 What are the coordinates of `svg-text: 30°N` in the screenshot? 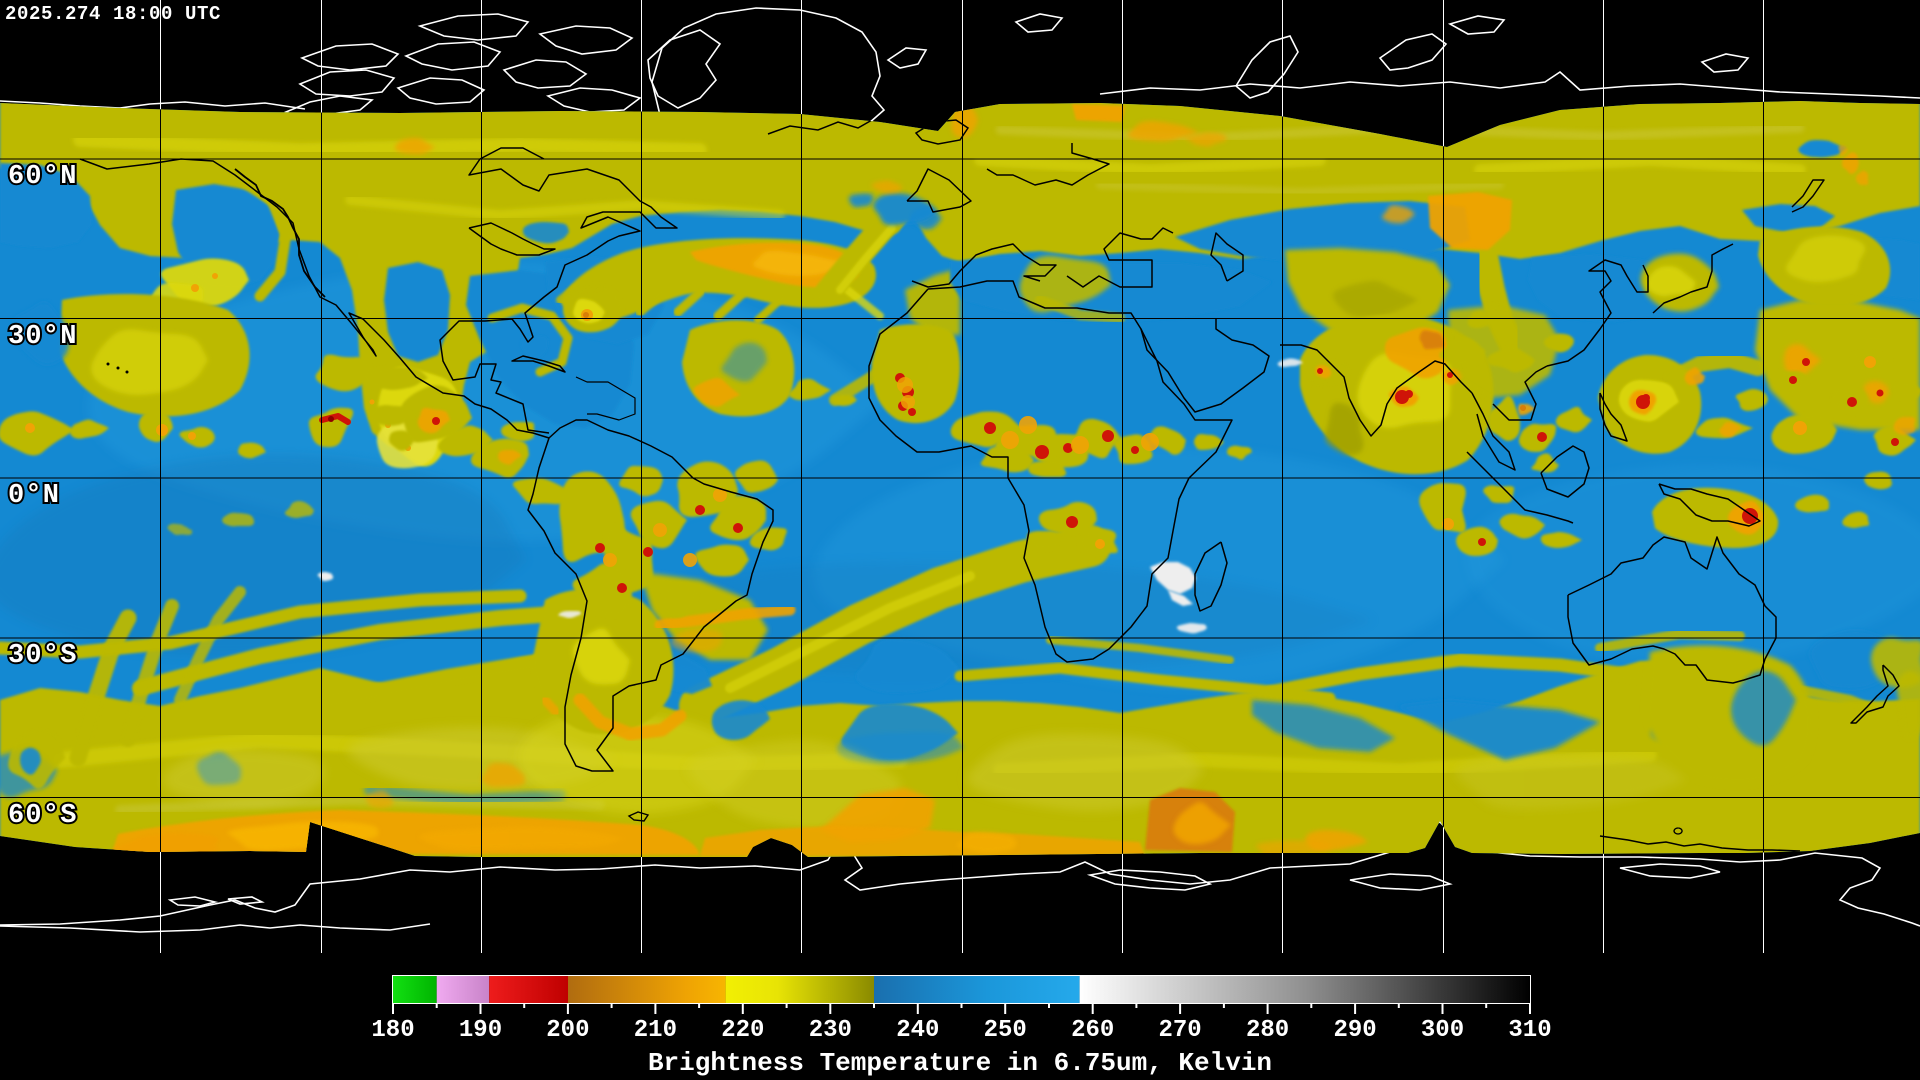 It's located at (43, 337).